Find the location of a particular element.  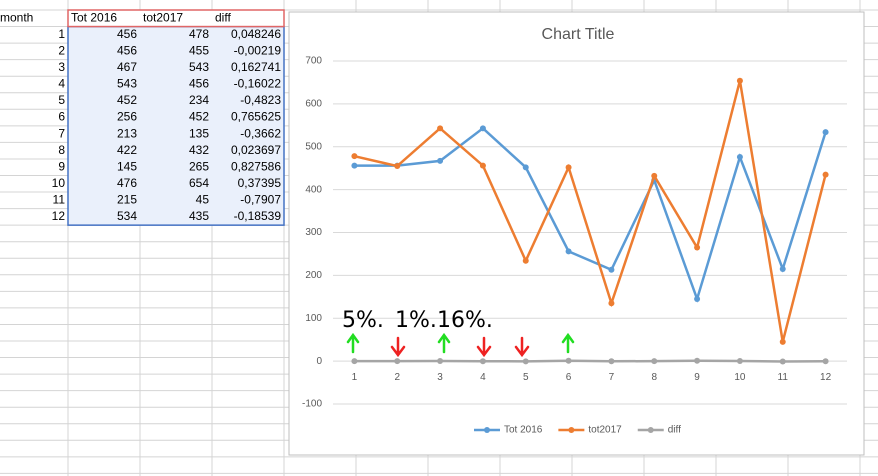

handwritten-note: 1%. is located at coordinates (416, 320).